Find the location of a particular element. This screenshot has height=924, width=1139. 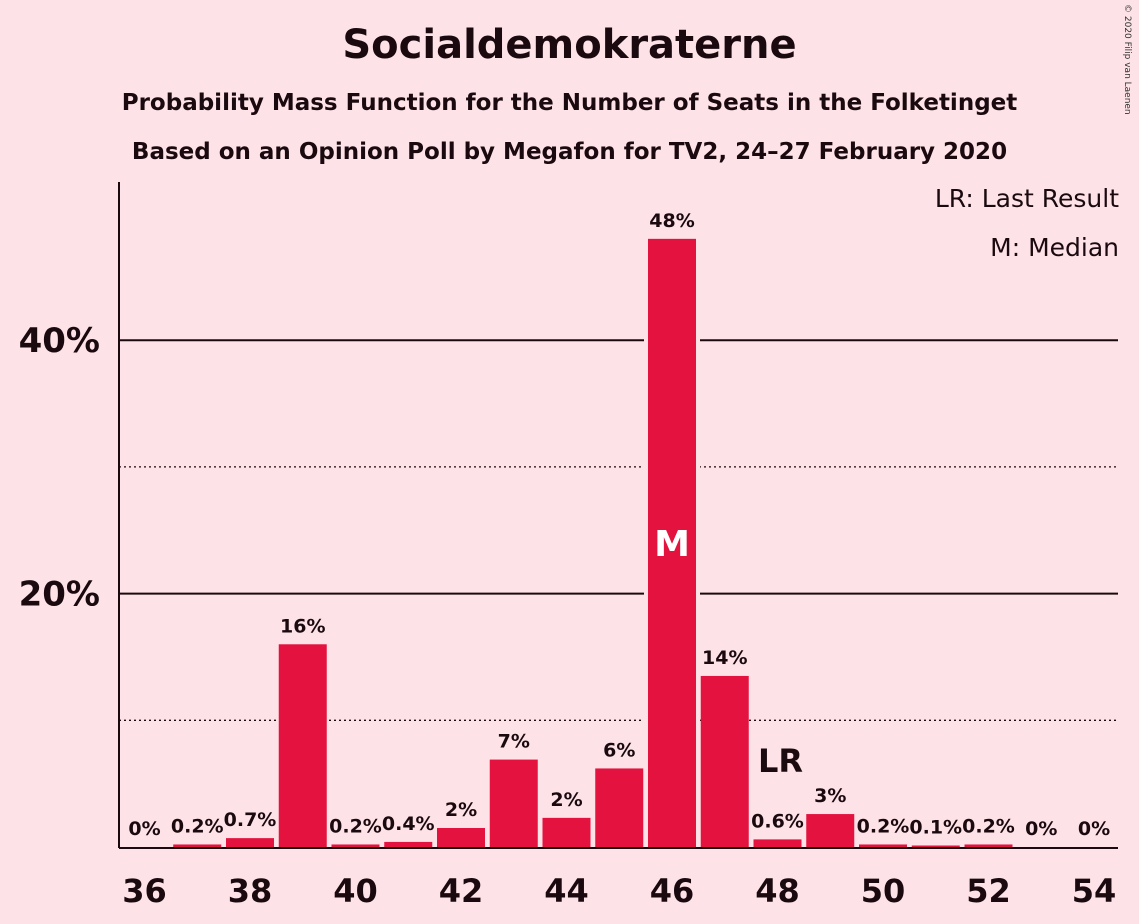

legend-last-result: LR: Last Result is located at coordinates (1026, 198).